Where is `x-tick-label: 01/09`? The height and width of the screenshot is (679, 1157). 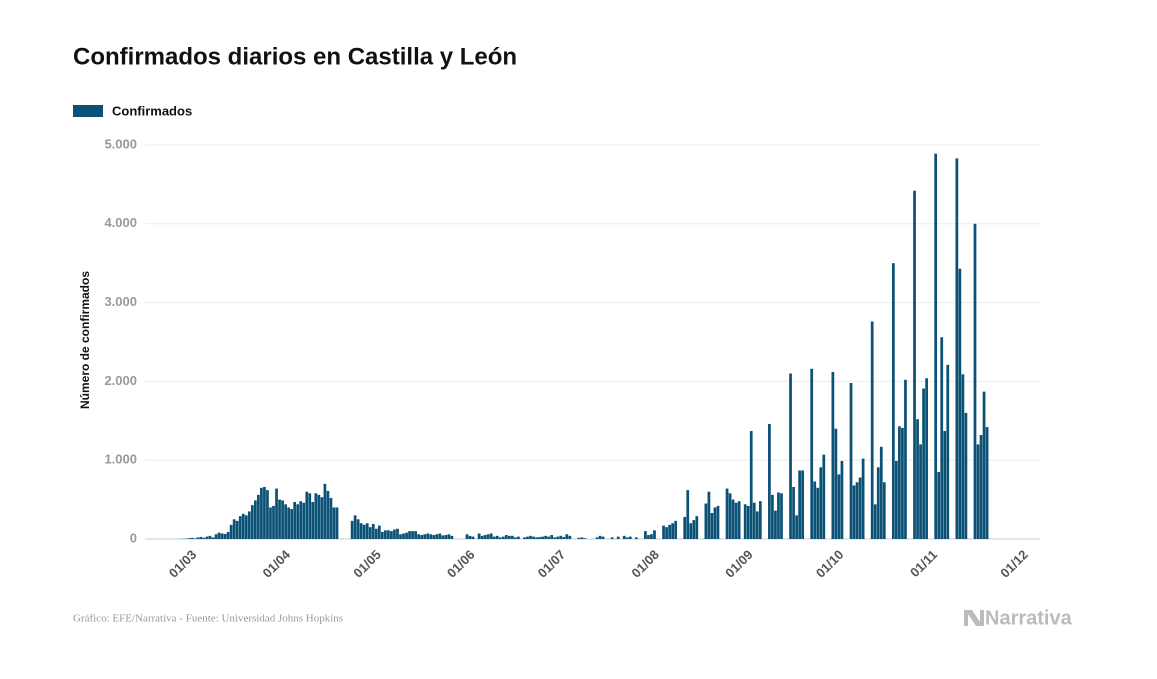 x-tick-label: 01/09 is located at coordinates (739, 564).